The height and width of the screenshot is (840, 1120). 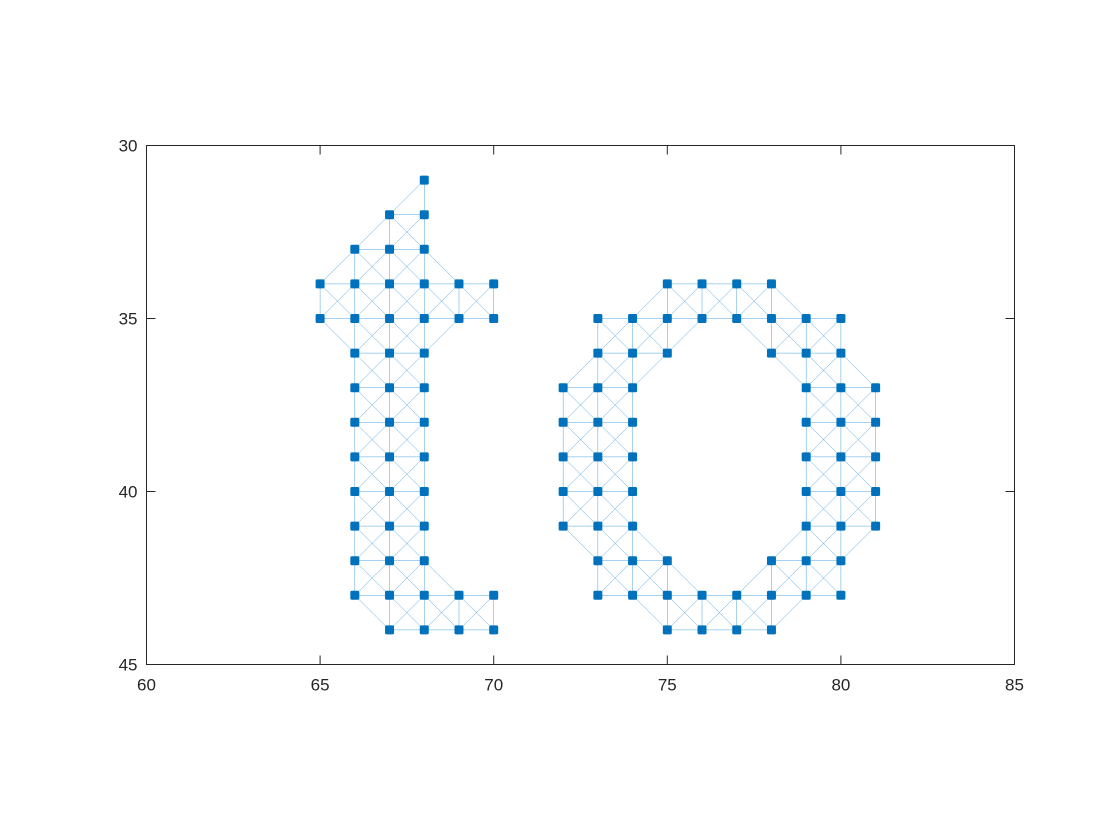 What do you see at coordinates (128, 319) in the screenshot?
I see `y-tick-label: 35` at bounding box center [128, 319].